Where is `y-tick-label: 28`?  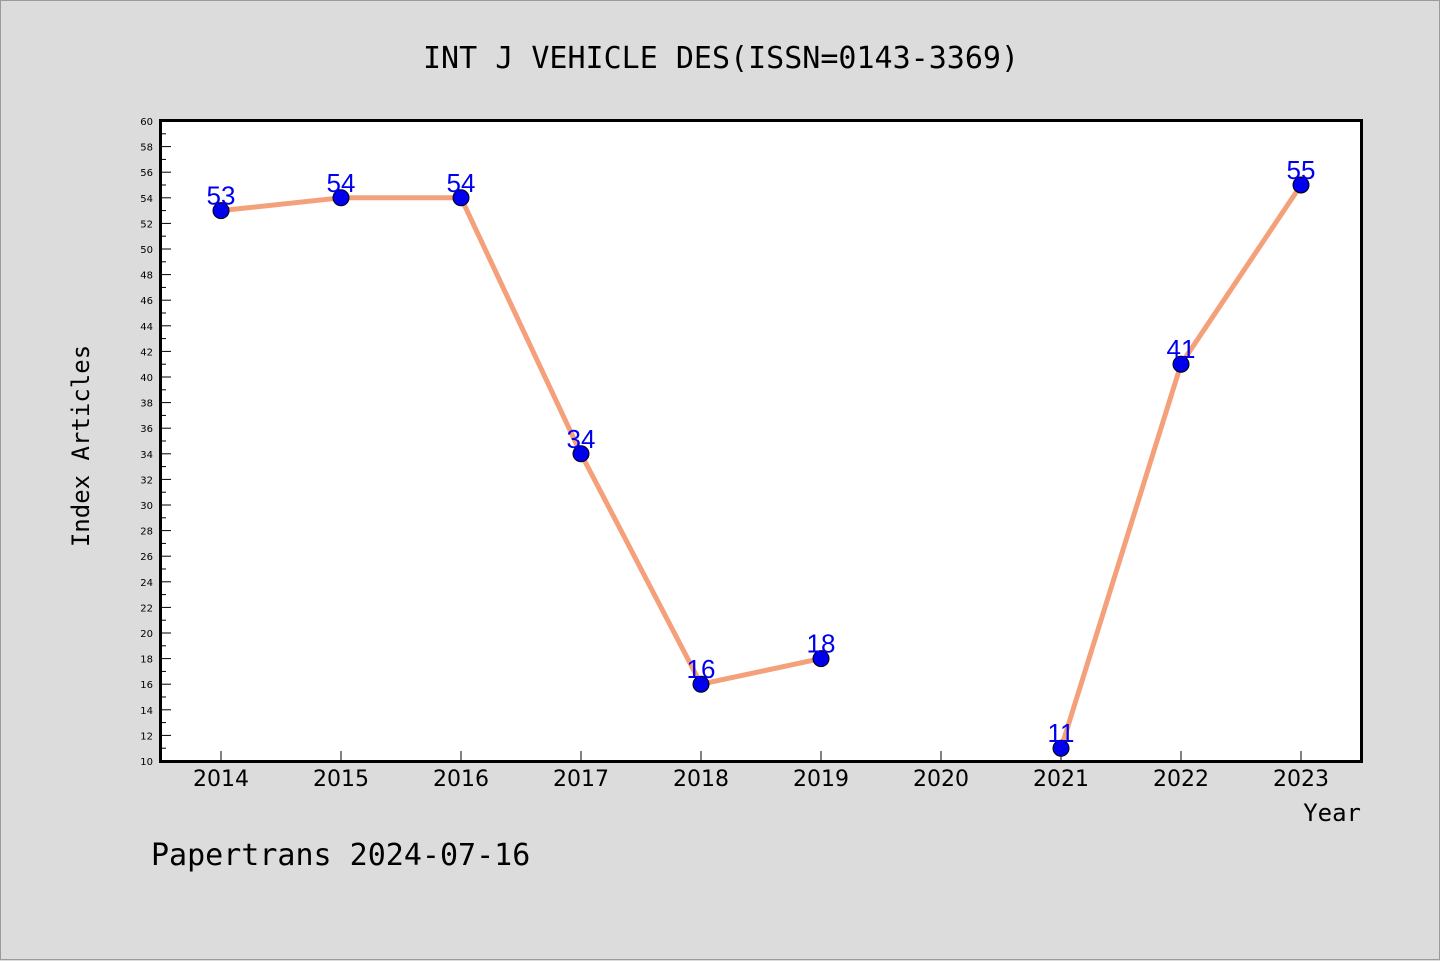 y-tick-label: 28 is located at coordinates (146, 532).